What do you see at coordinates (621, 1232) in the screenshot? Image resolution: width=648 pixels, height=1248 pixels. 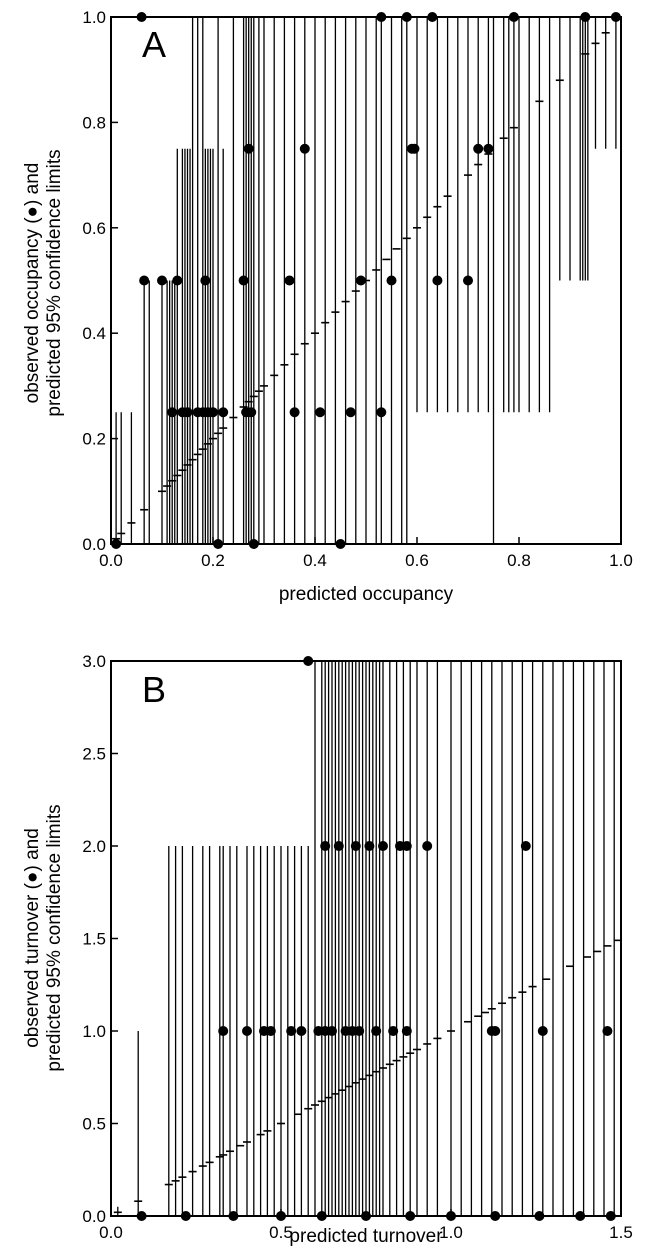 I see `x-tick-label-3: 1.5` at bounding box center [621, 1232].